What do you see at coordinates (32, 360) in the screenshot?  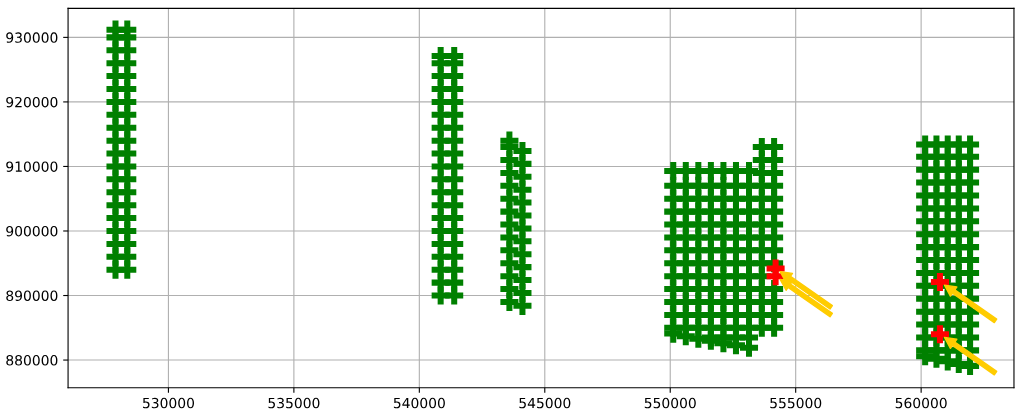 I see `y-tick-label: 880000` at bounding box center [32, 360].